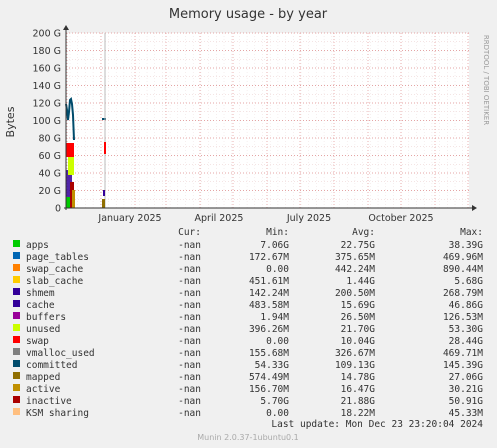  What do you see at coordinates (50, 174) in the screenshot?
I see `y-tick-label: 40 G` at bounding box center [50, 174].